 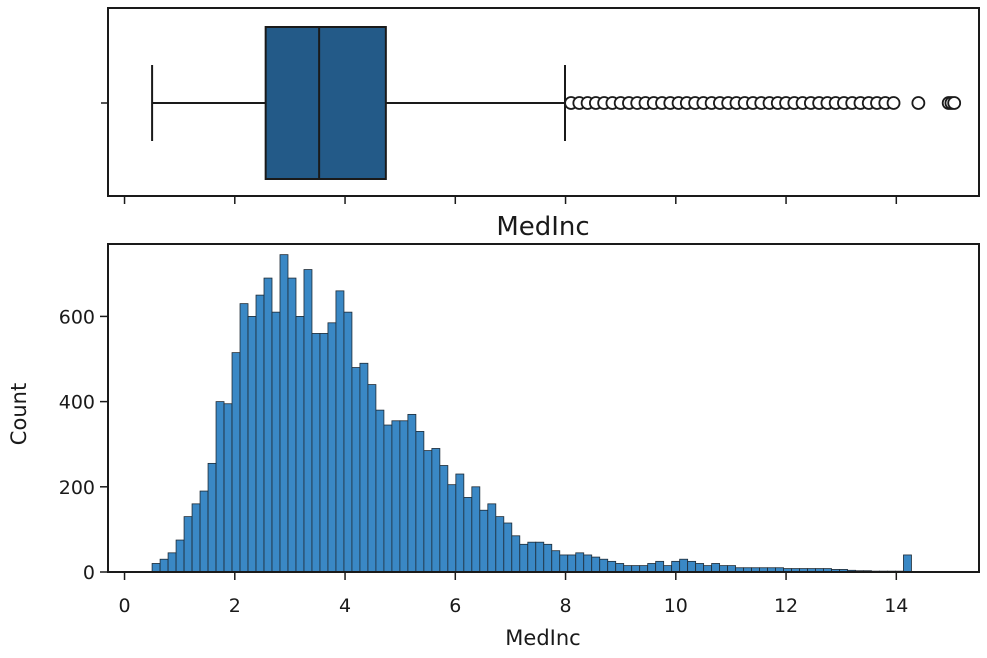 I want to click on histogram-y-tick-label: 0, so click(x=89, y=573).